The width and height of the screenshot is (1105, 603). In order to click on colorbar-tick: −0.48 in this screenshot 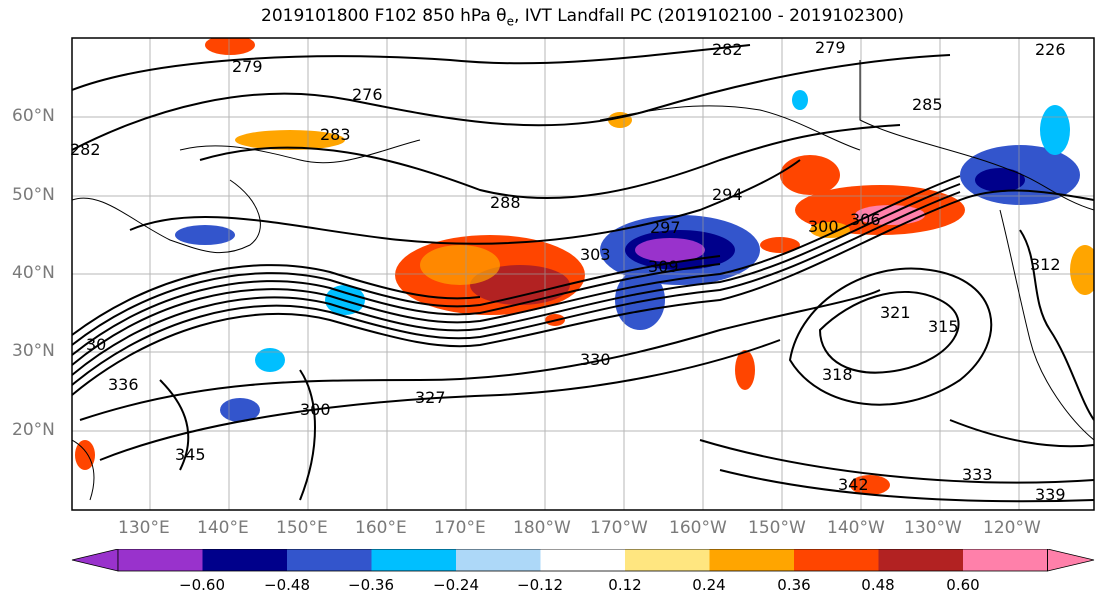, I will do `click(287, 585)`.